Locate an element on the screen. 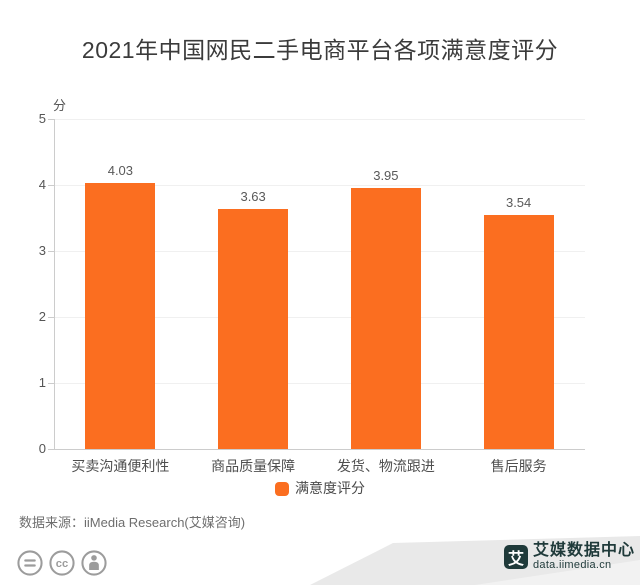 The image size is (640, 585). brand-logo: 艾 艾媒数据中心 data.iimedia.cn is located at coordinates (569, 556).